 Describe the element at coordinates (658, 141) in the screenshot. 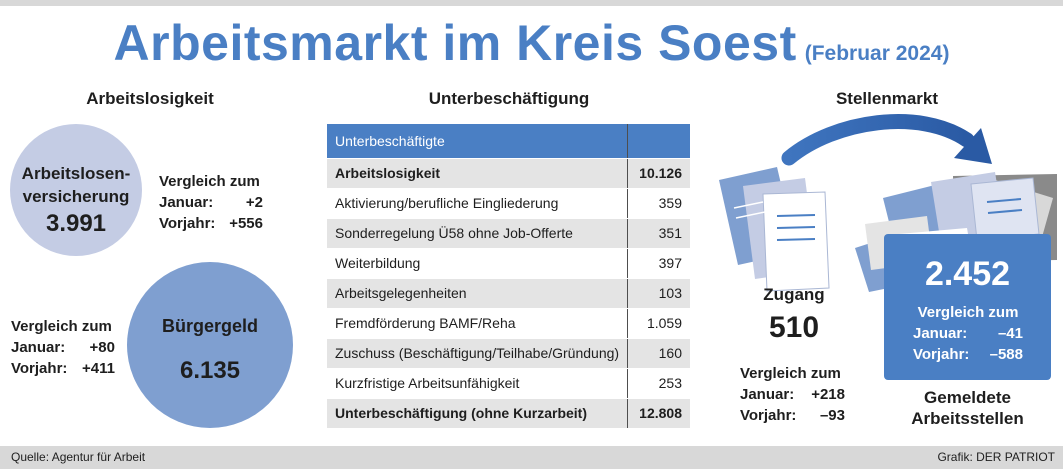

I see `table-header-value` at that location.